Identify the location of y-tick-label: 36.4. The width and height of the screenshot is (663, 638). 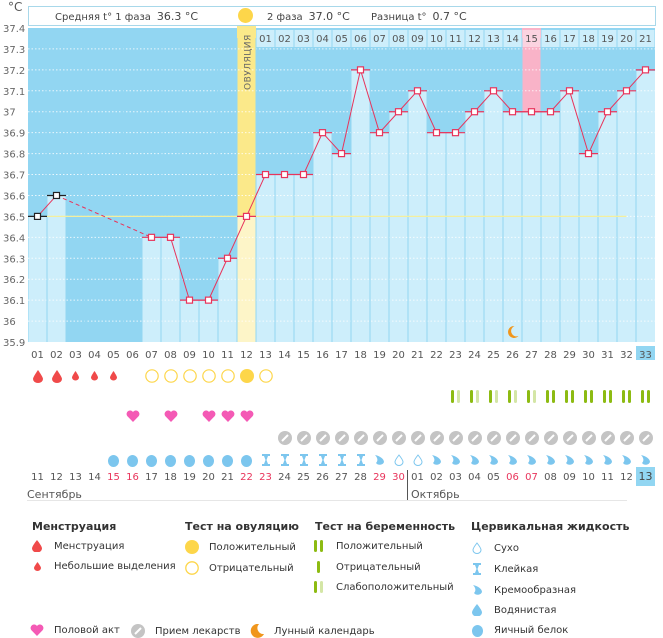
(14, 238).